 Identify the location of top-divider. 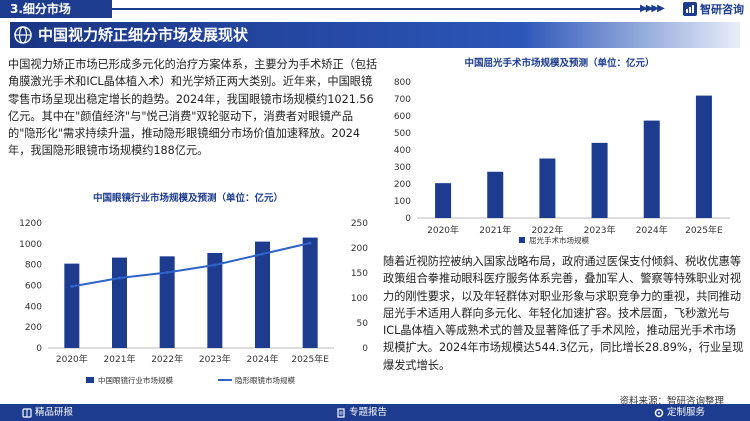
(382, 9).